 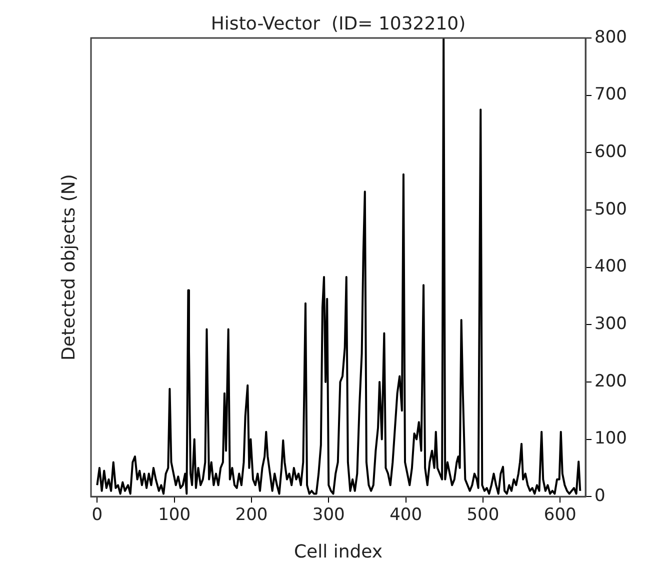 I want to click on y-tick-label: 600, so click(x=611, y=152).